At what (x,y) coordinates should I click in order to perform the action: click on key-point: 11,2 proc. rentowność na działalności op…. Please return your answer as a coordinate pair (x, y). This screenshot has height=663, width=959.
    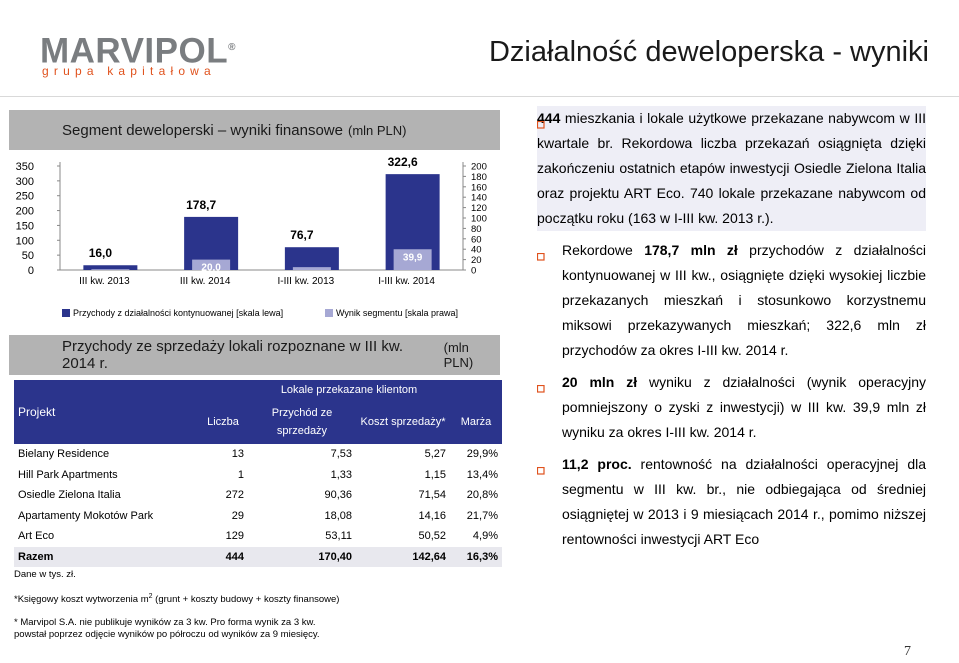
    Looking at the image, I should click on (731, 502).